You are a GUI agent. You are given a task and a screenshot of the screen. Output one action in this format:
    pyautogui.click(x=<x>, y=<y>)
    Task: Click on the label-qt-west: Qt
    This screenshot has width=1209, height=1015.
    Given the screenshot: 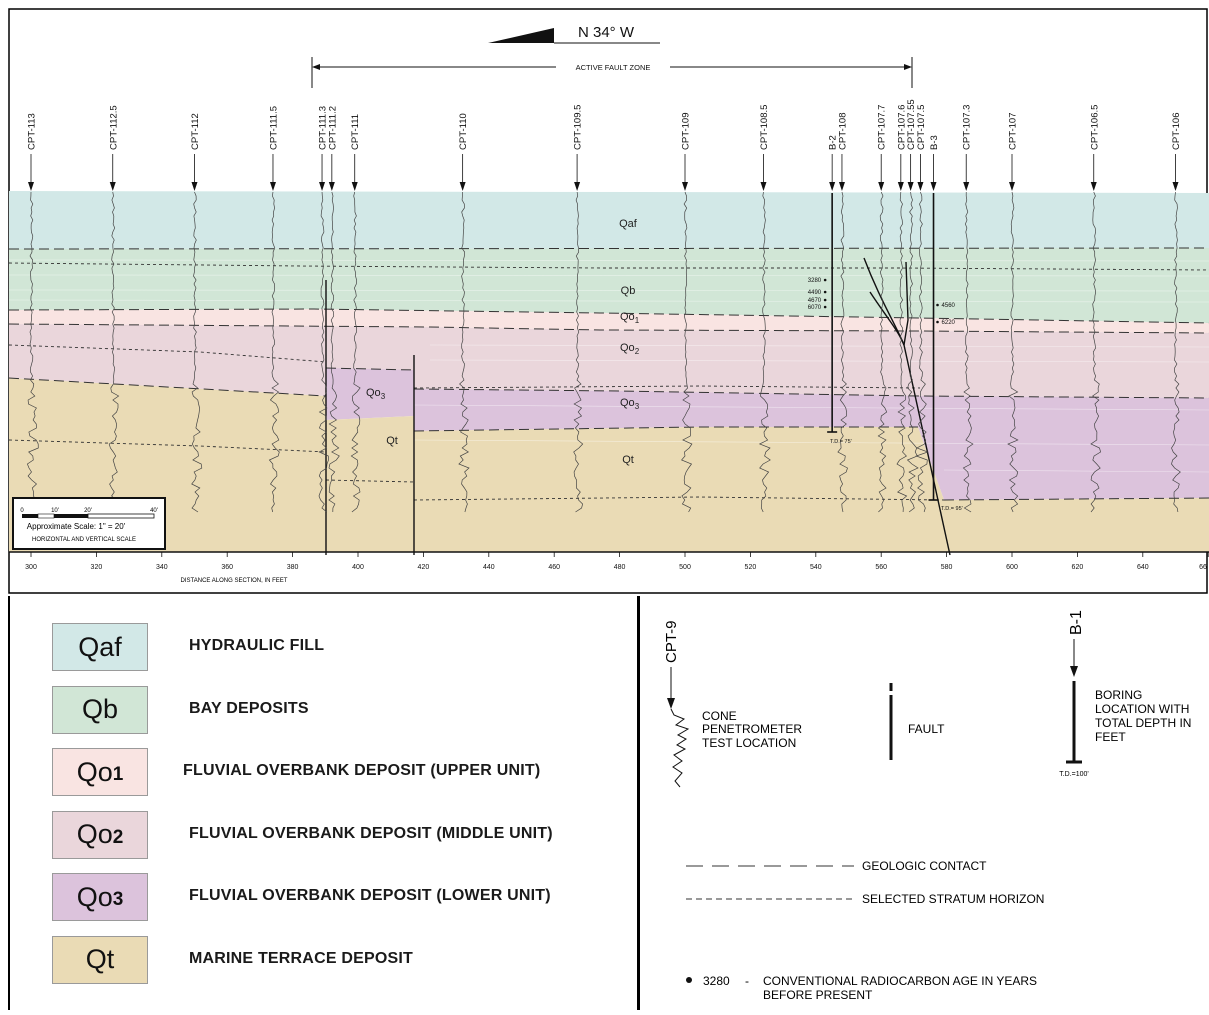 What is the action you would take?
    pyautogui.click(x=392, y=441)
    